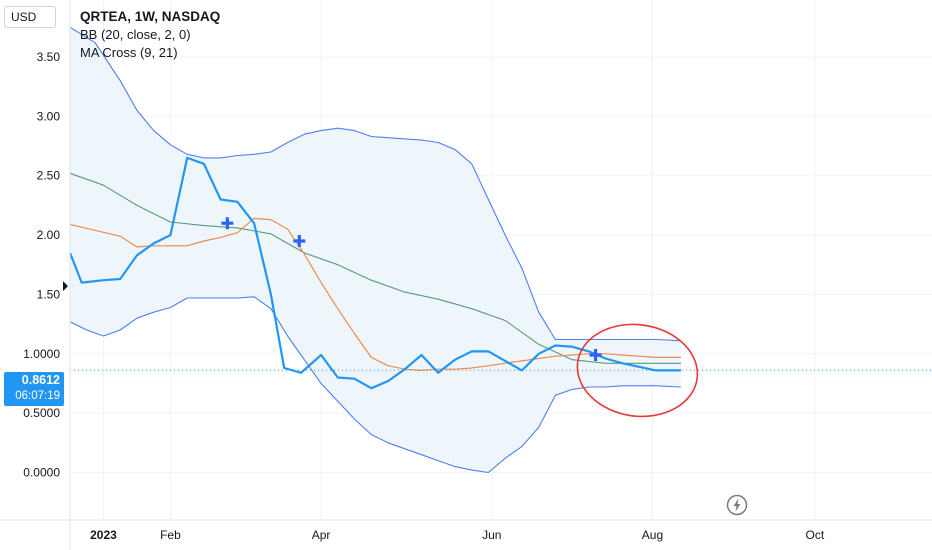  Describe the element at coordinates (411, 289) in the screenshot. I see `cross-markers` at that location.